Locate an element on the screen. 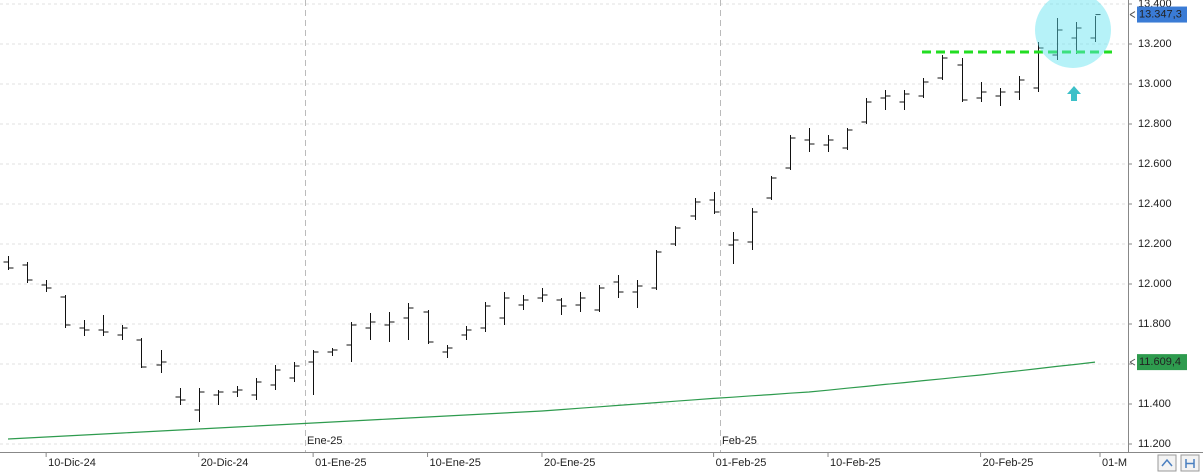 Image resolution: width=1203 pixels, height=474 pixels. price-label: 11.609,4 is located at coordinates (1160, 362).